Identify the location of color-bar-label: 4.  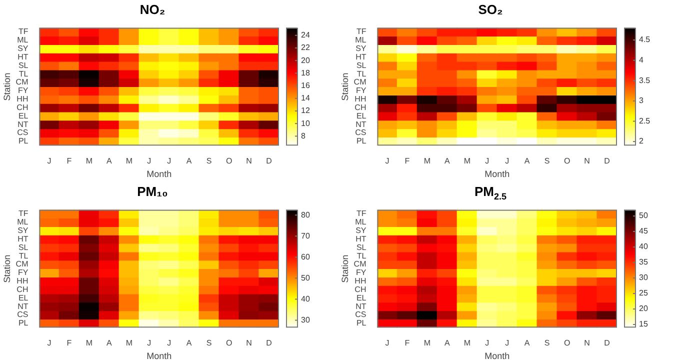
(641, 60).